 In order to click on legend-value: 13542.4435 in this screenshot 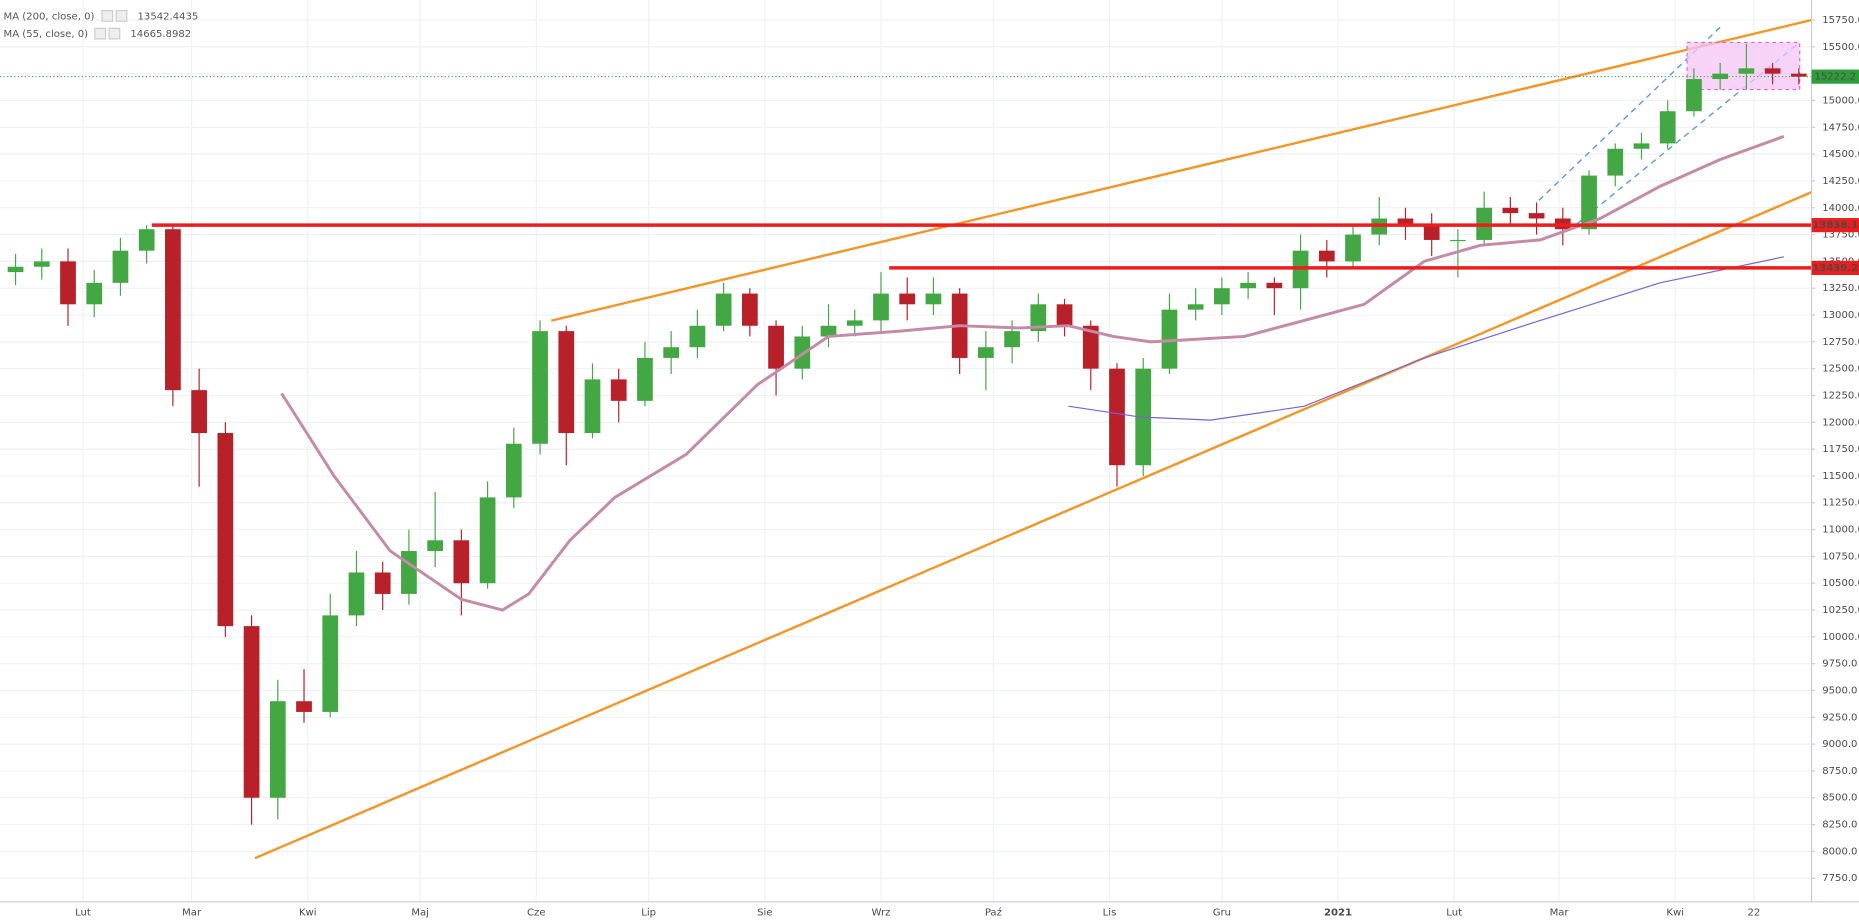, I will do `click(168, 17)`.